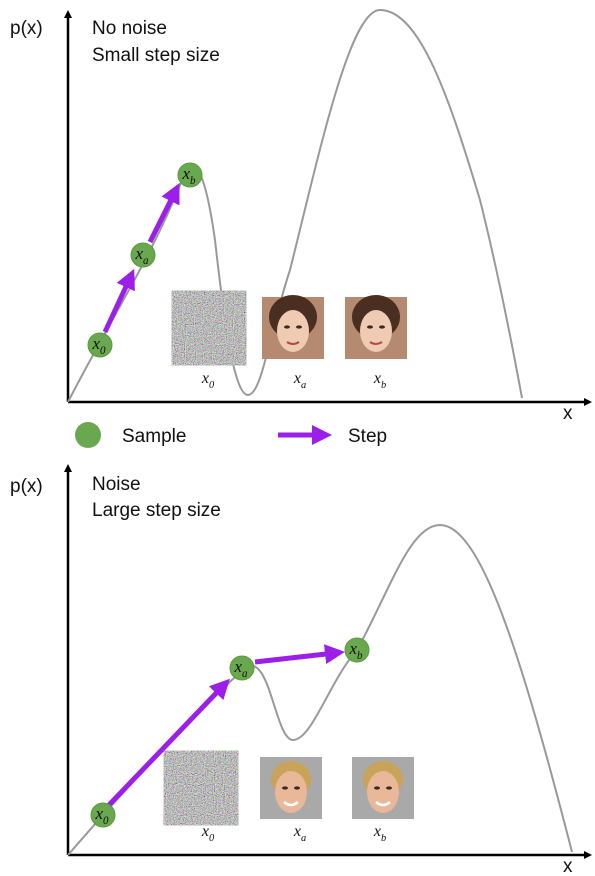 The image size is (595, 876). I want to click on legend-step: Step, so click(367, 436).